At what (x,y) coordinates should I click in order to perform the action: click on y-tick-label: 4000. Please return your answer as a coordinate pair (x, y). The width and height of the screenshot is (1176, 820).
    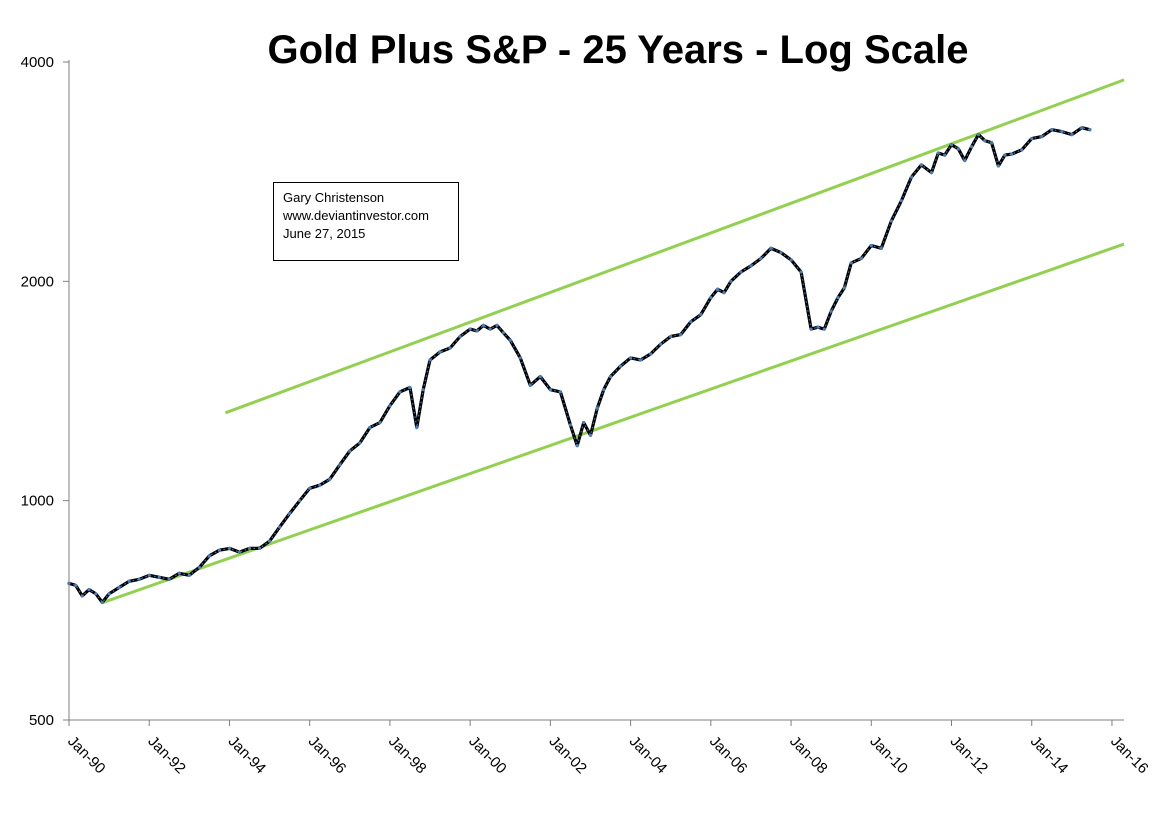
    Looking at the image, I should click on (37, 62).